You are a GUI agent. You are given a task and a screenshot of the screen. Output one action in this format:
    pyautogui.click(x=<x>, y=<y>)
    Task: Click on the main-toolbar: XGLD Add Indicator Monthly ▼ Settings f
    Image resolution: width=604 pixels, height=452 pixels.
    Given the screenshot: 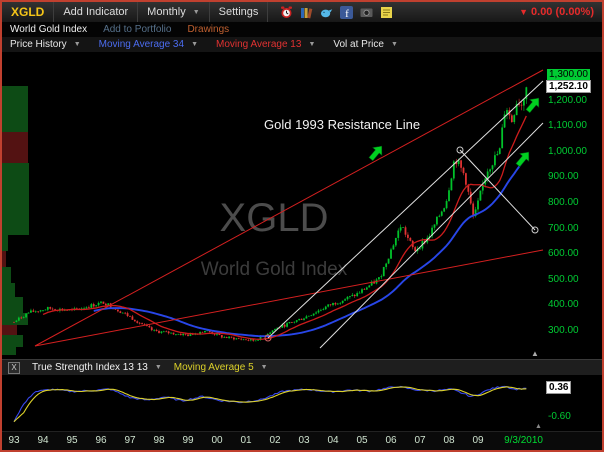 What is the action you would take?
    pyautogui.click(x=302, y=12)
    